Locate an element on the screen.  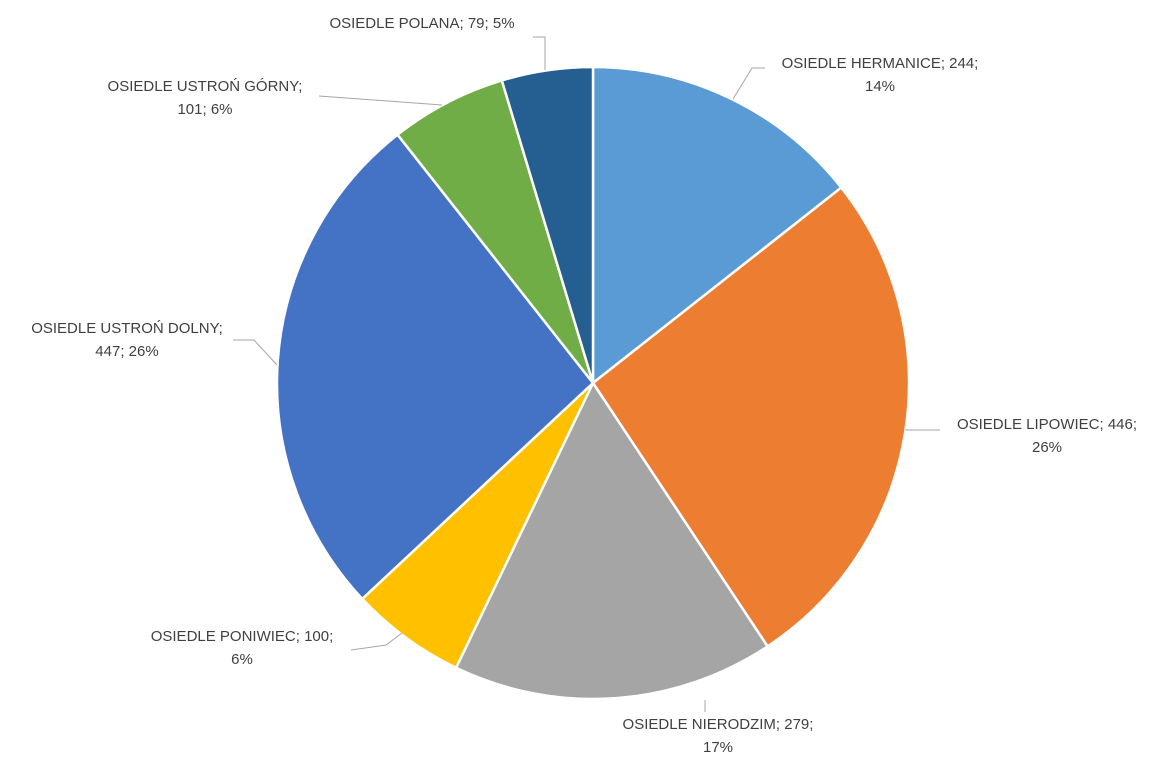
data-label-7: OSIEDLE POLANA; 79; 5% is located at coordinates (421, 23).